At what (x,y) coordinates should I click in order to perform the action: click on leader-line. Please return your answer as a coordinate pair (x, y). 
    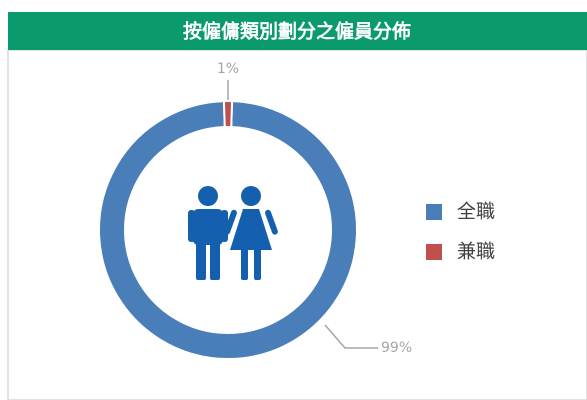
    Looking at the image, I should click on (351, 336).